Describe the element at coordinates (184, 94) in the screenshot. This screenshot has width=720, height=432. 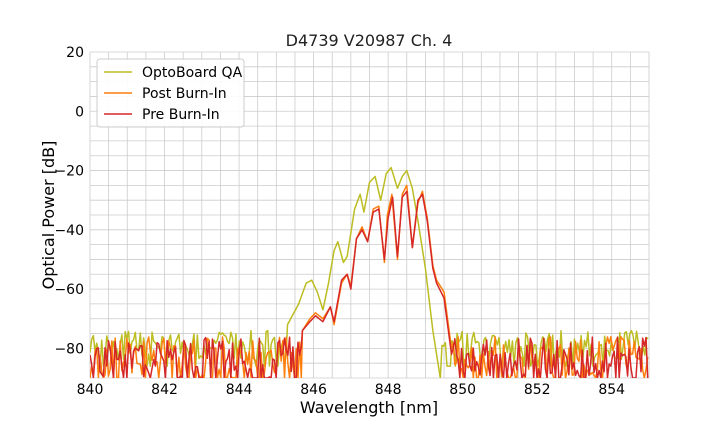
I see `legend-label-post-burn-in: Post Burn-In` at that location.